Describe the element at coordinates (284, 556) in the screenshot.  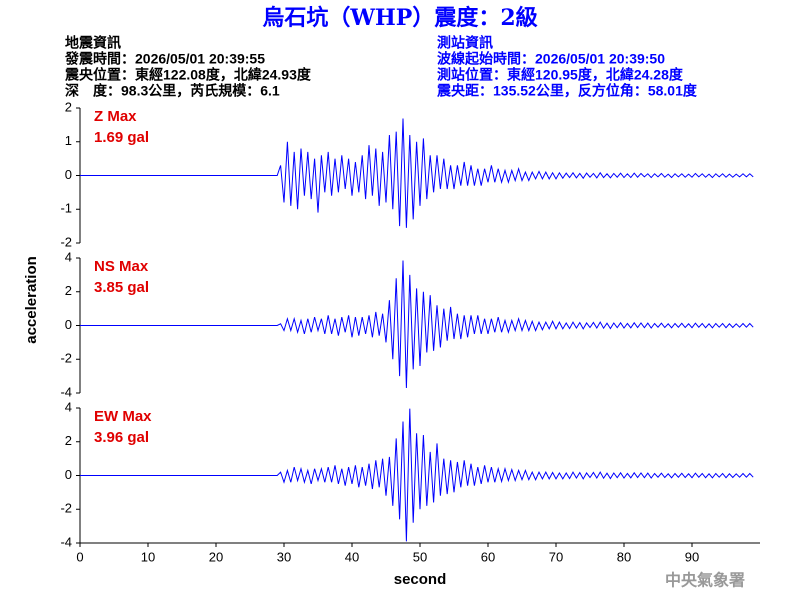
I see `x-tick-label: 30` at that location.